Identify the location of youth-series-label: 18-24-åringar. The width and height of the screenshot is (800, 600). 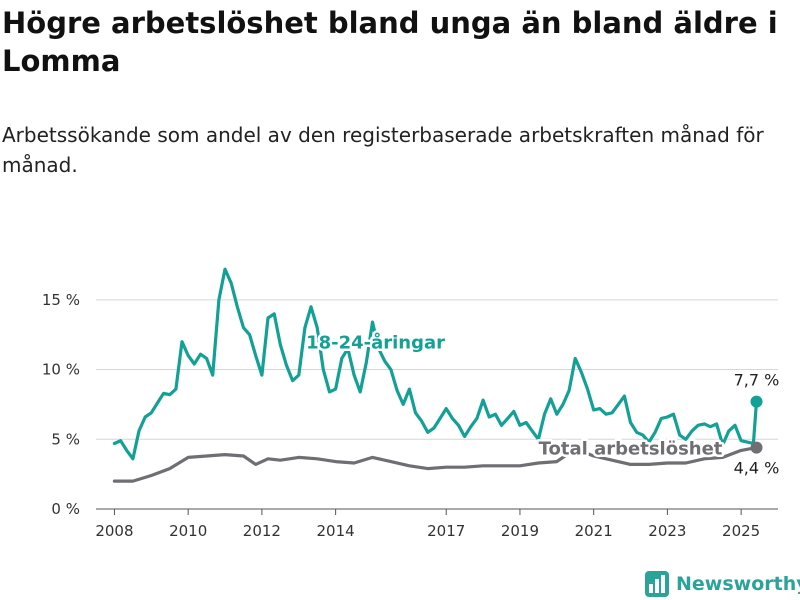
(375, 343).